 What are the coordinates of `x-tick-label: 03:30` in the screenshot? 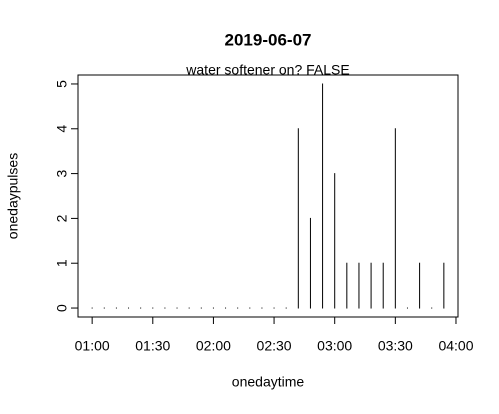 It's located at (395, 346).